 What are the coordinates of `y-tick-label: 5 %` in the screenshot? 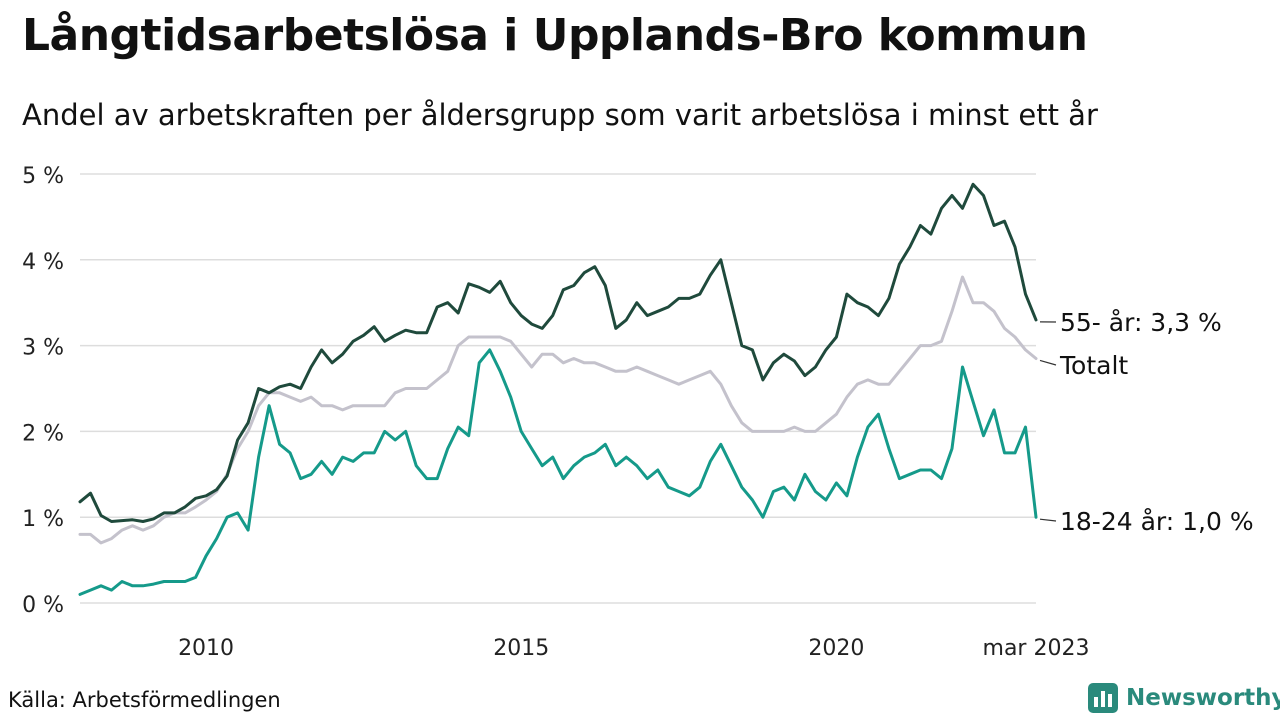 It's located at (43, 176).